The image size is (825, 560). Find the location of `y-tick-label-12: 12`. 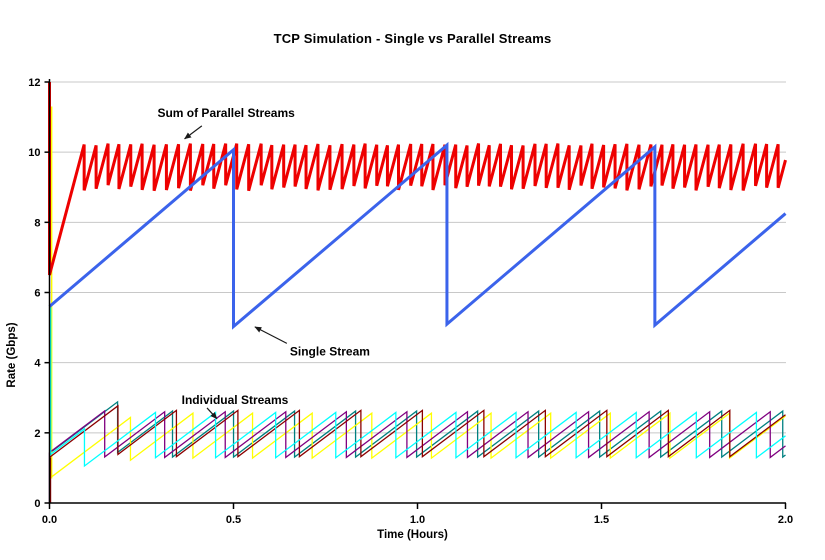

y-tick-label-12: 12 is located at coordinates (34, 83).